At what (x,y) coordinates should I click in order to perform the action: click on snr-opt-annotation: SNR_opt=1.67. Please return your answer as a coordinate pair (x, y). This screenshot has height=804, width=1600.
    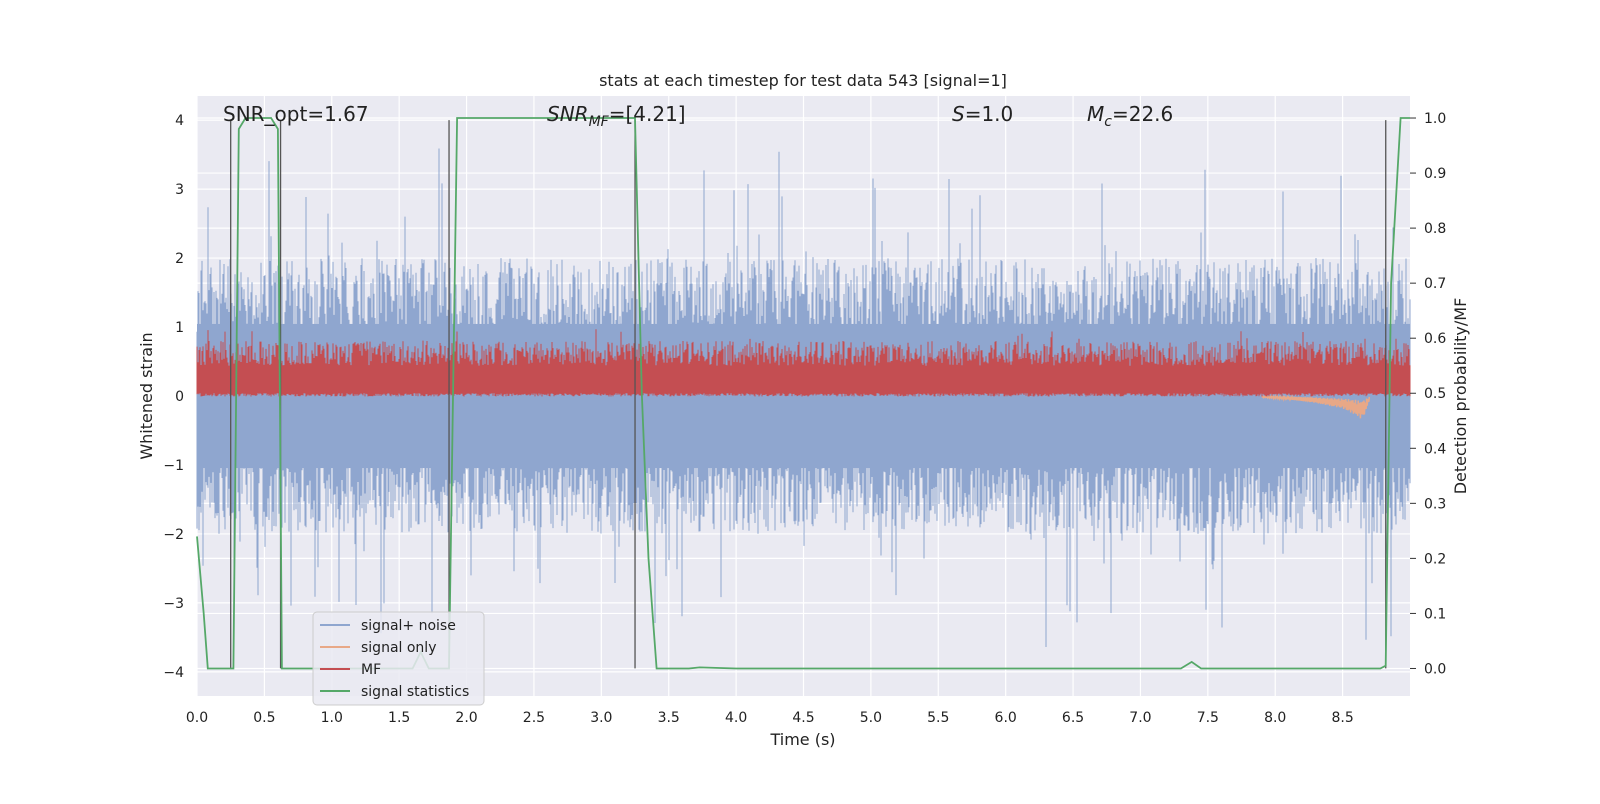
    Looking at the image, I should click on (296, 114).